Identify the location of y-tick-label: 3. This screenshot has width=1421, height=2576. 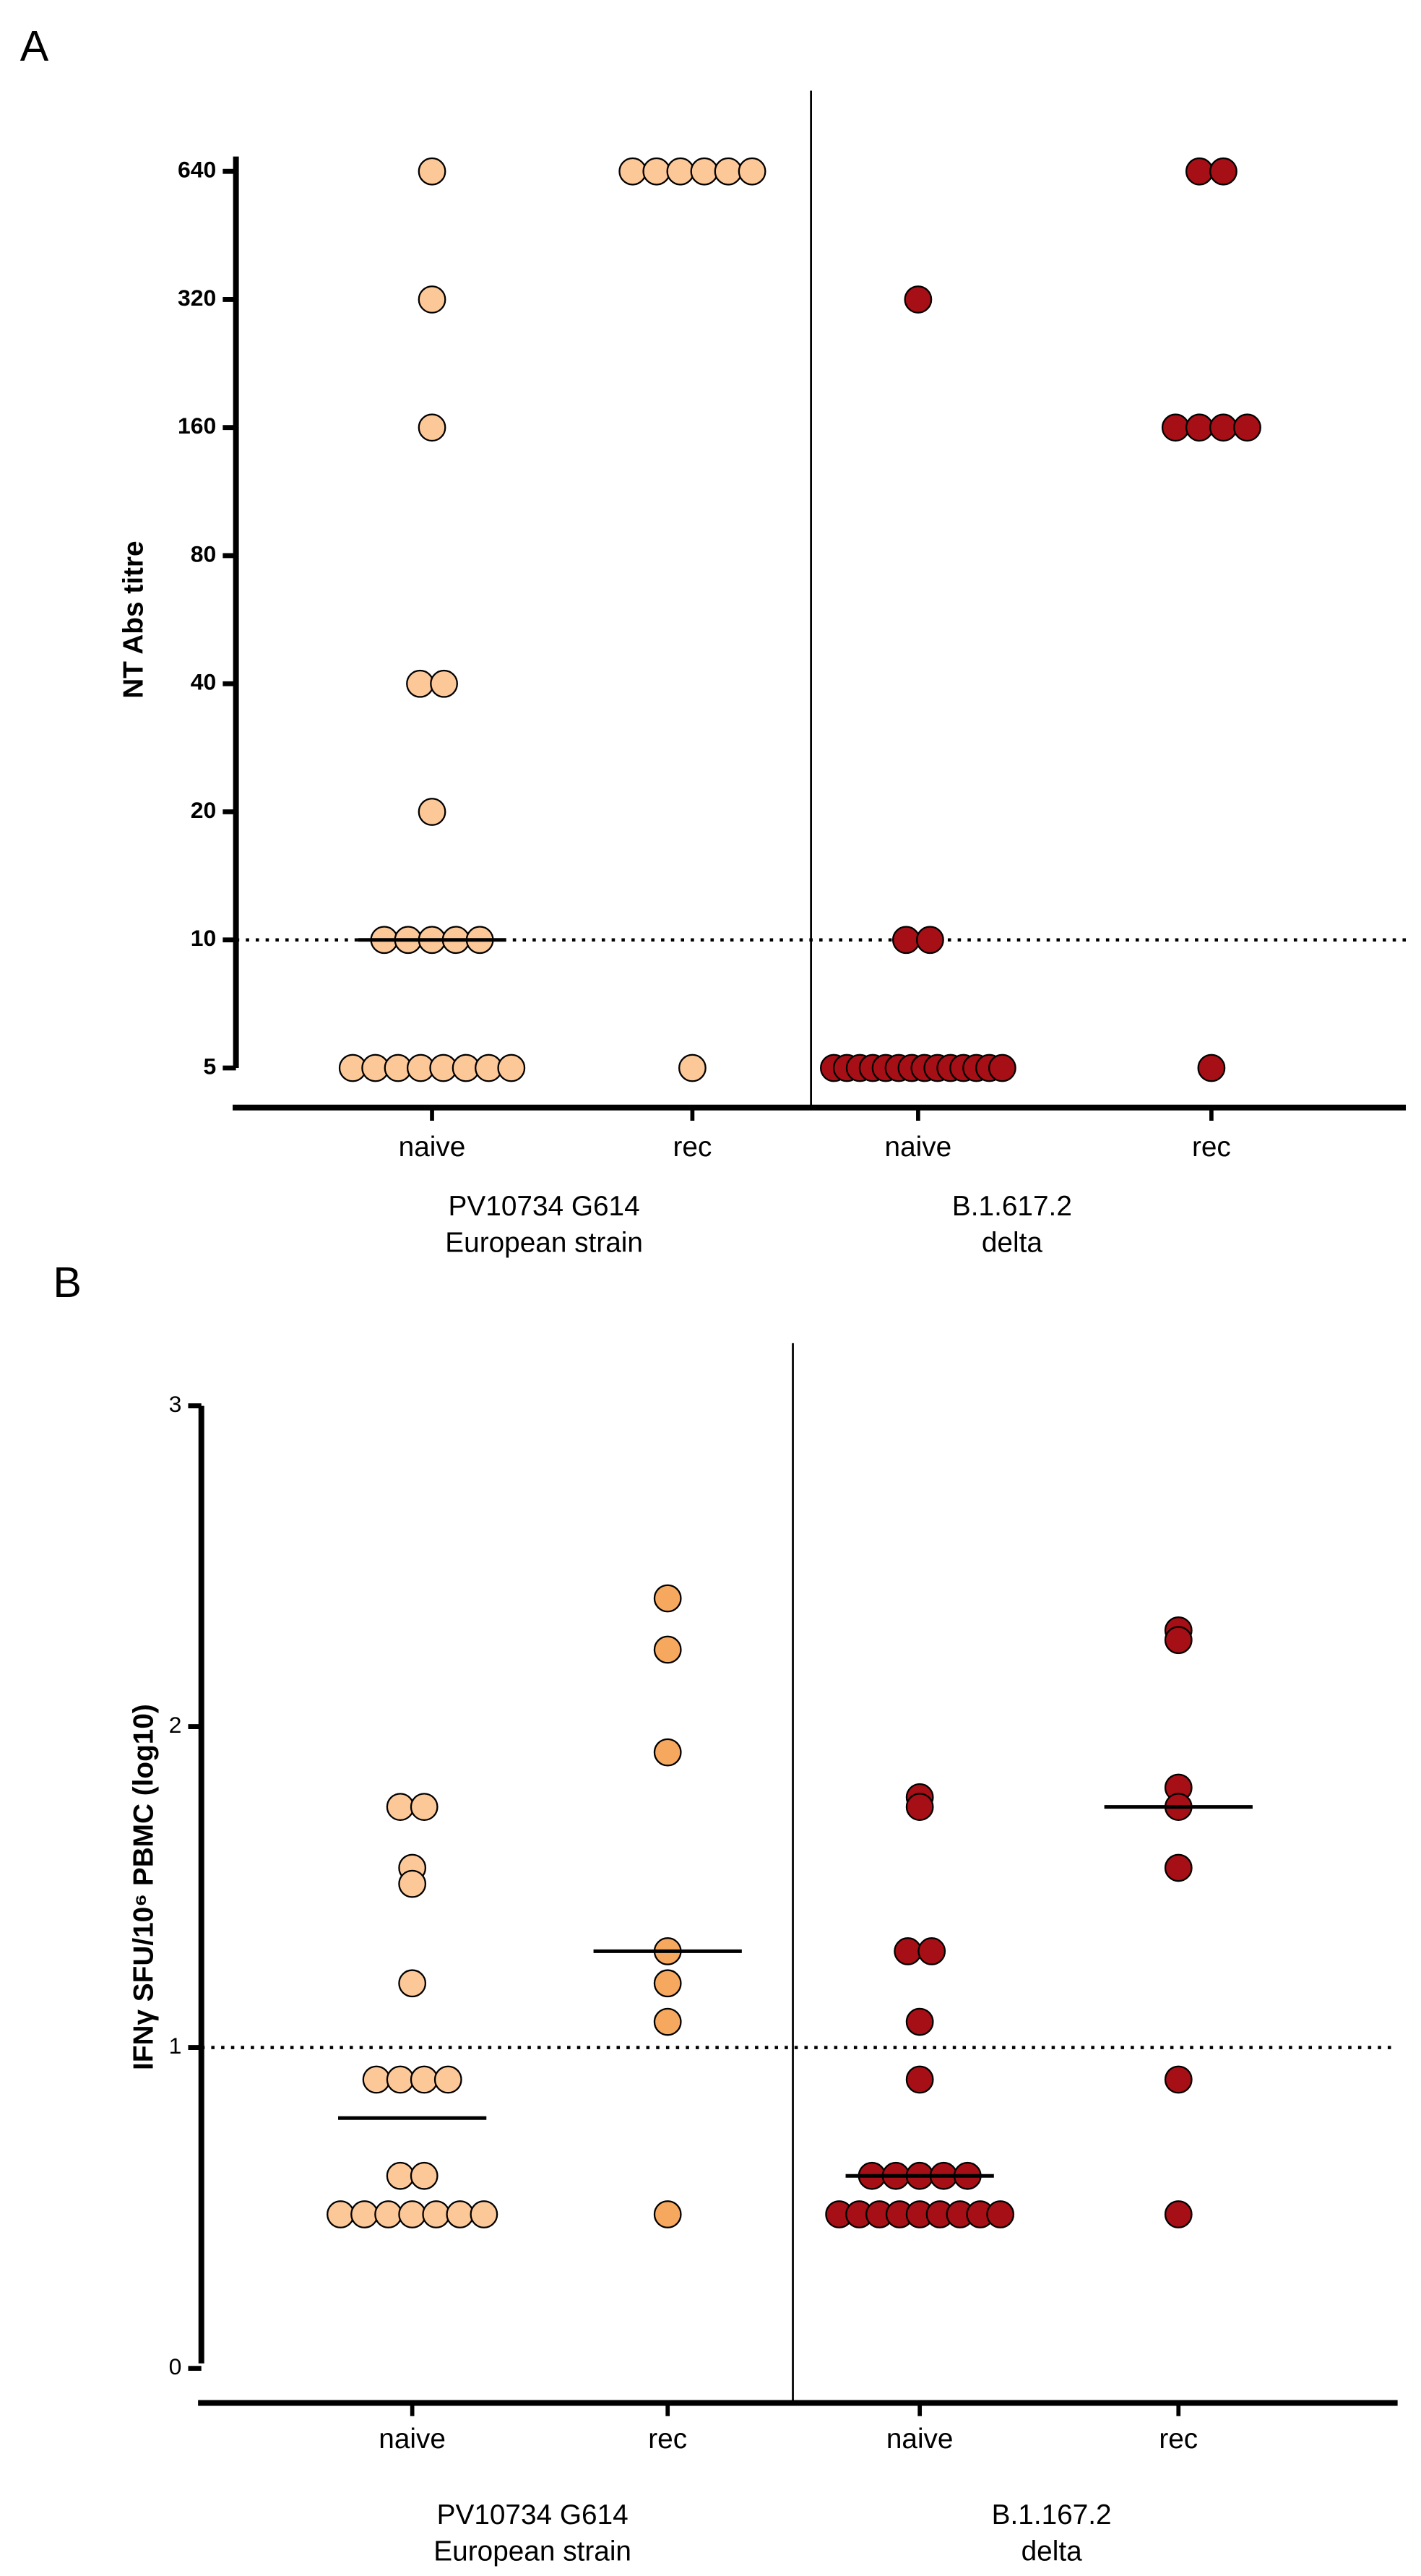
(175, 1404).